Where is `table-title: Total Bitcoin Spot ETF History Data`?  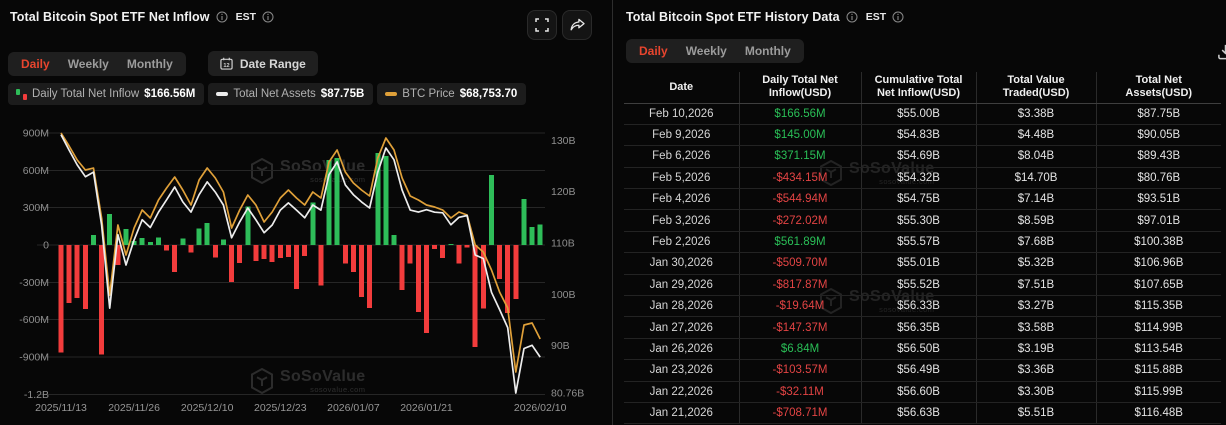
table-title: Total Bitcoin Spot ETF History Data is located at coordinates (733, 17).